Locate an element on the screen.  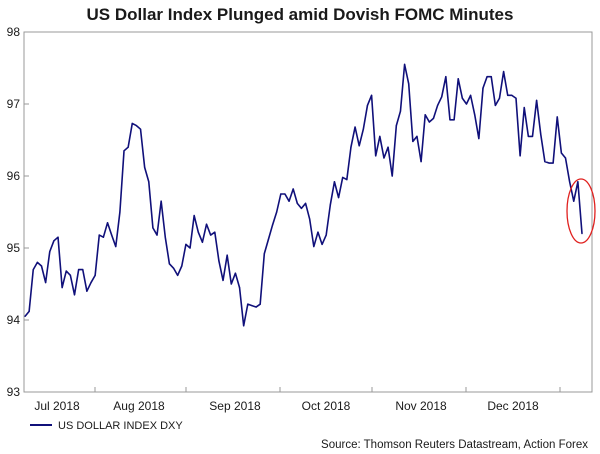
y-tick-label: 97 is located at coordinates (14, 104).